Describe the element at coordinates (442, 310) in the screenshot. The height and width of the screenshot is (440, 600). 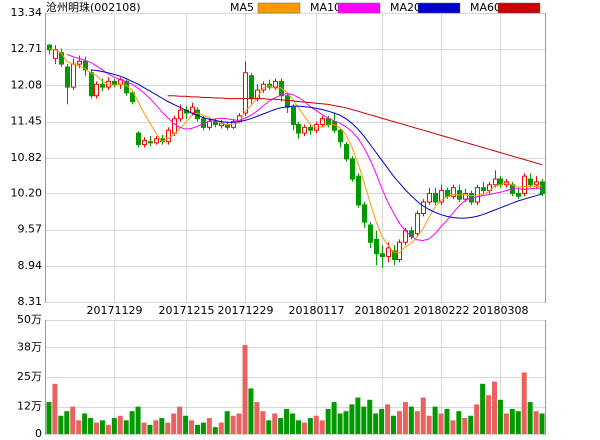
I see `x-tick-label: 20180222` at that location.